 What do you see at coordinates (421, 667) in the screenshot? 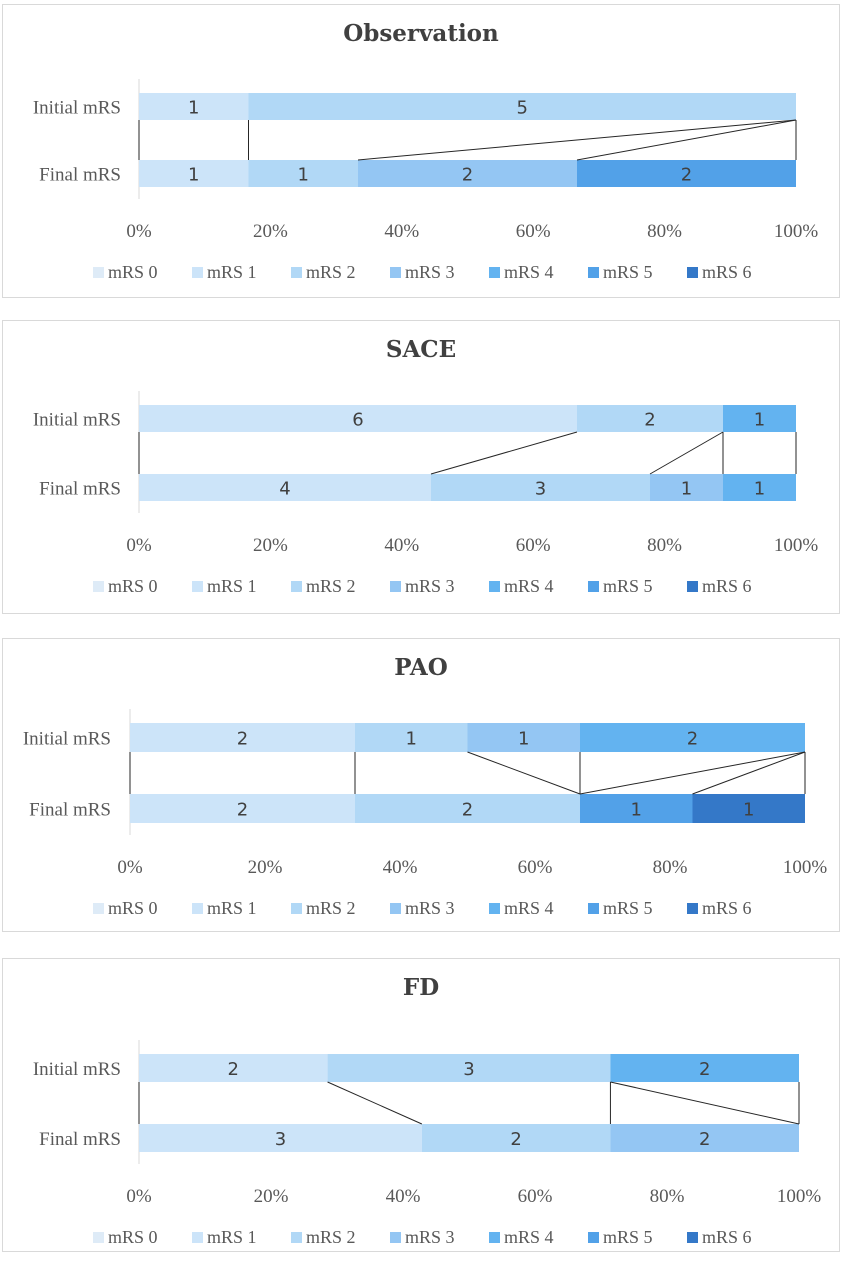
I see `chart-title: PAO` at bounding box center [421, 667].